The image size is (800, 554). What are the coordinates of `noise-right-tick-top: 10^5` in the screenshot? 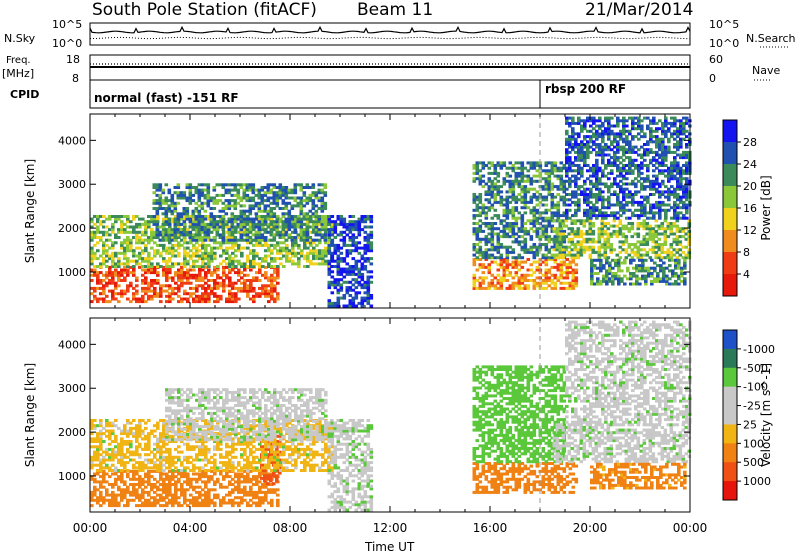 It's located at (724, 24).